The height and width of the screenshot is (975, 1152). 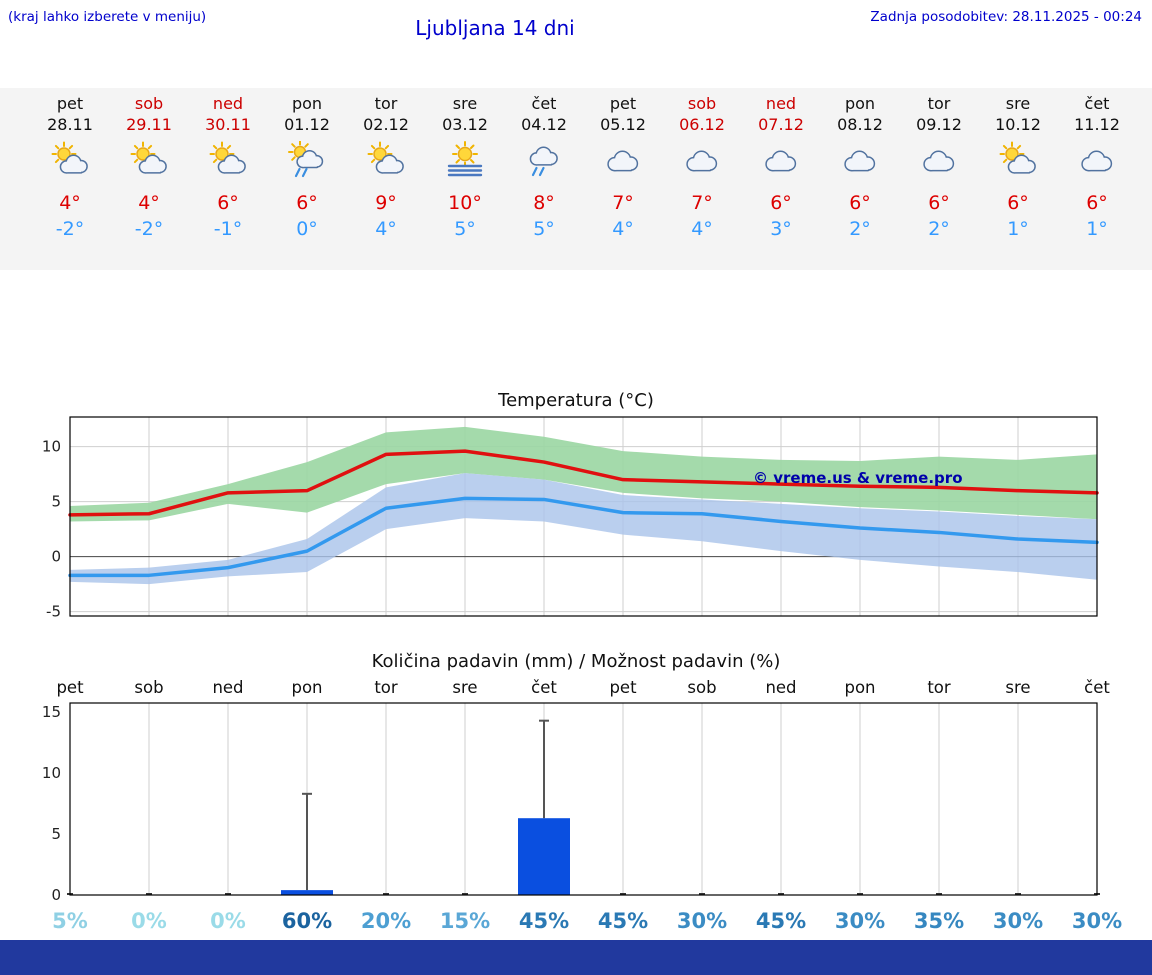 What do you see at coordinates (576, 957) in the screenshot?
I see `footer-bar` at bounding box center [576, 957].